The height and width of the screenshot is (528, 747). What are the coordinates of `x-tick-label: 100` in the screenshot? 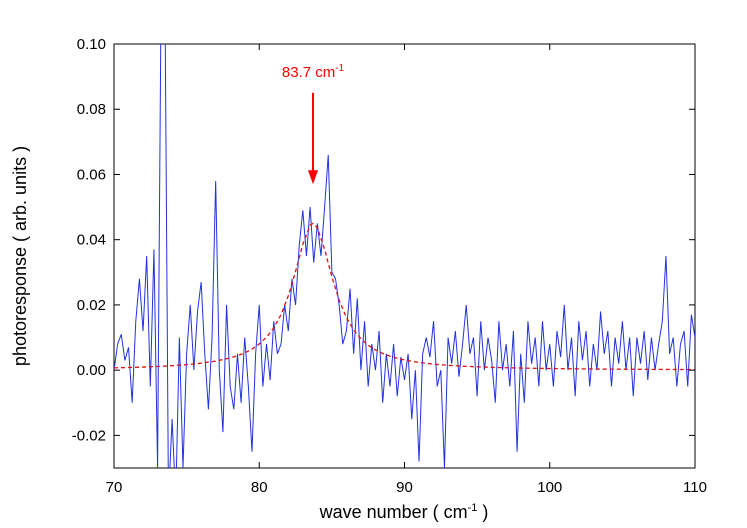 It's located at (549, 487).